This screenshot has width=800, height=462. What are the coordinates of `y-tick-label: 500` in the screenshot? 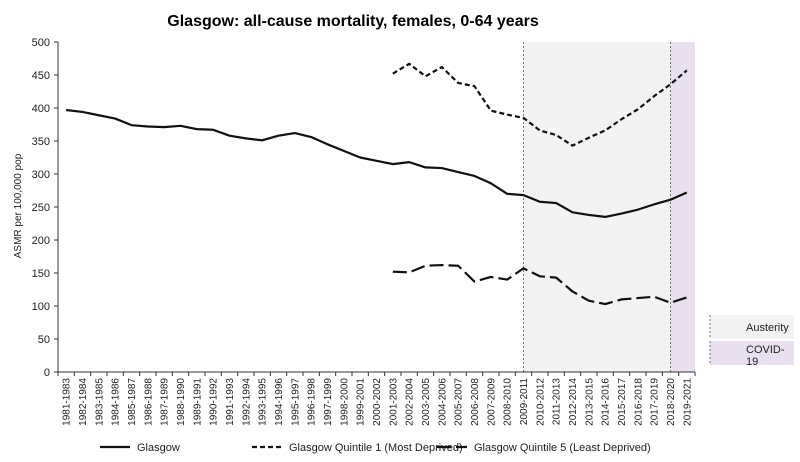 It's located at (41, 43).